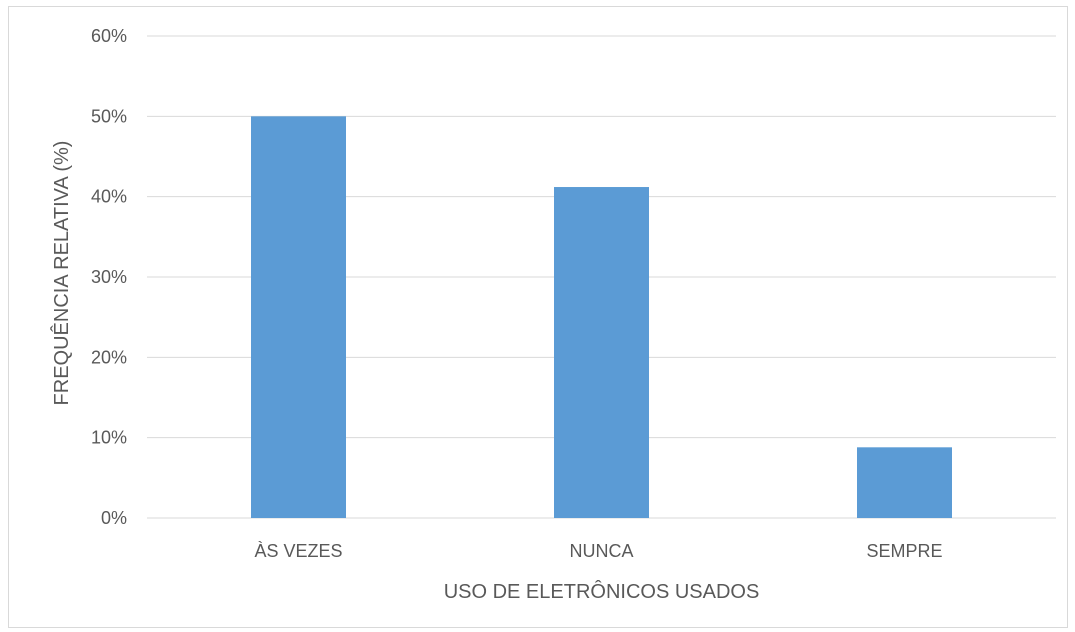 Image resolution: width=1075 pixels, height=632 pixels. I want to click on y-tick-label: 50%, so click(109, 116).